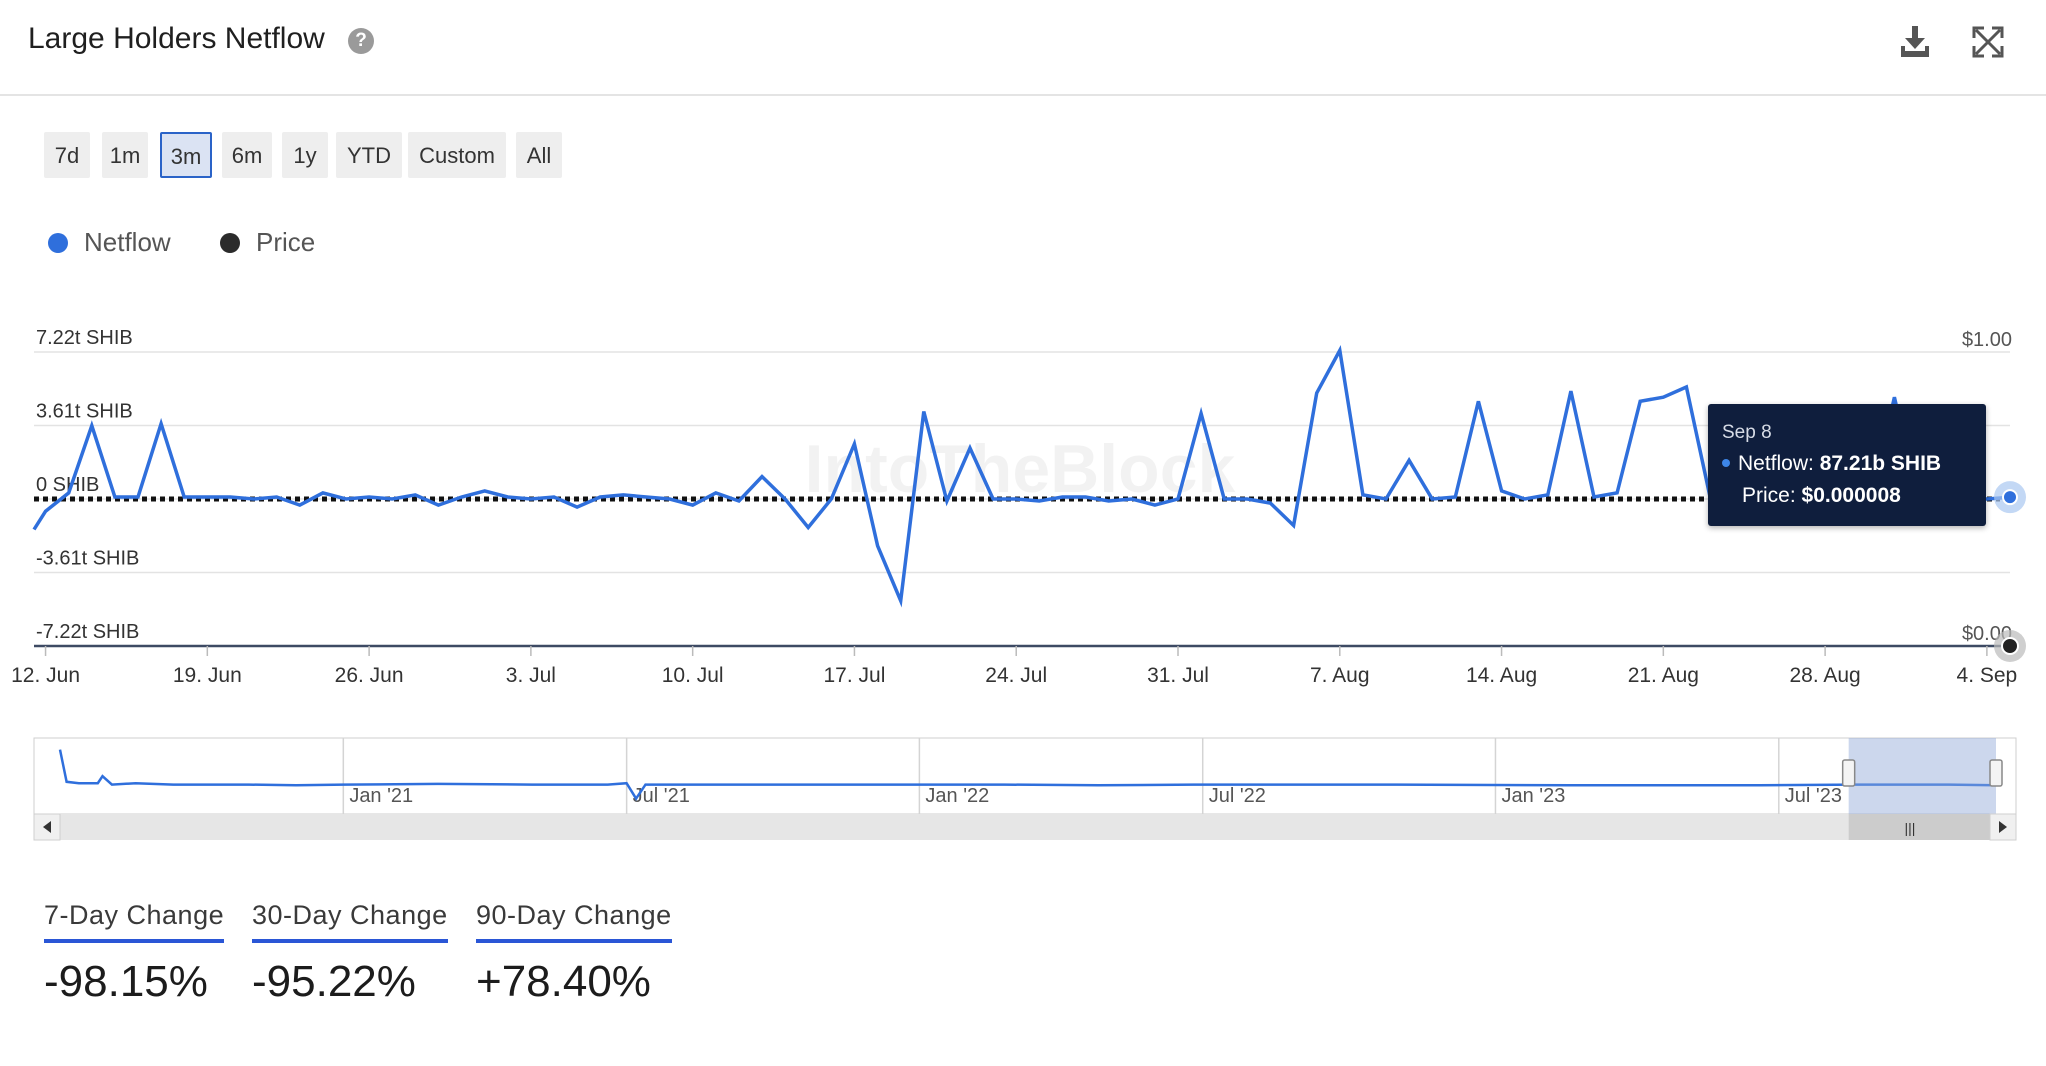 The height and width of the screenshot is (1066, 2046). I want to click on navigator-line, so click(1027, 775).